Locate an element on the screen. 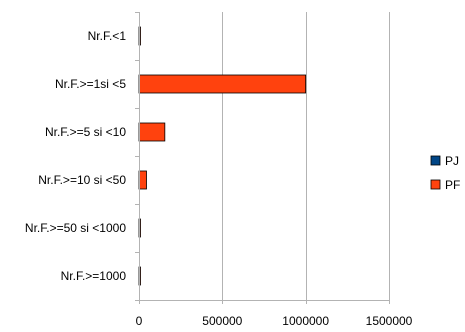 Image resolution: width=465 pixels, height=332 pixels. x-tick-label: 1500000 is located at coordinates (389, 321).